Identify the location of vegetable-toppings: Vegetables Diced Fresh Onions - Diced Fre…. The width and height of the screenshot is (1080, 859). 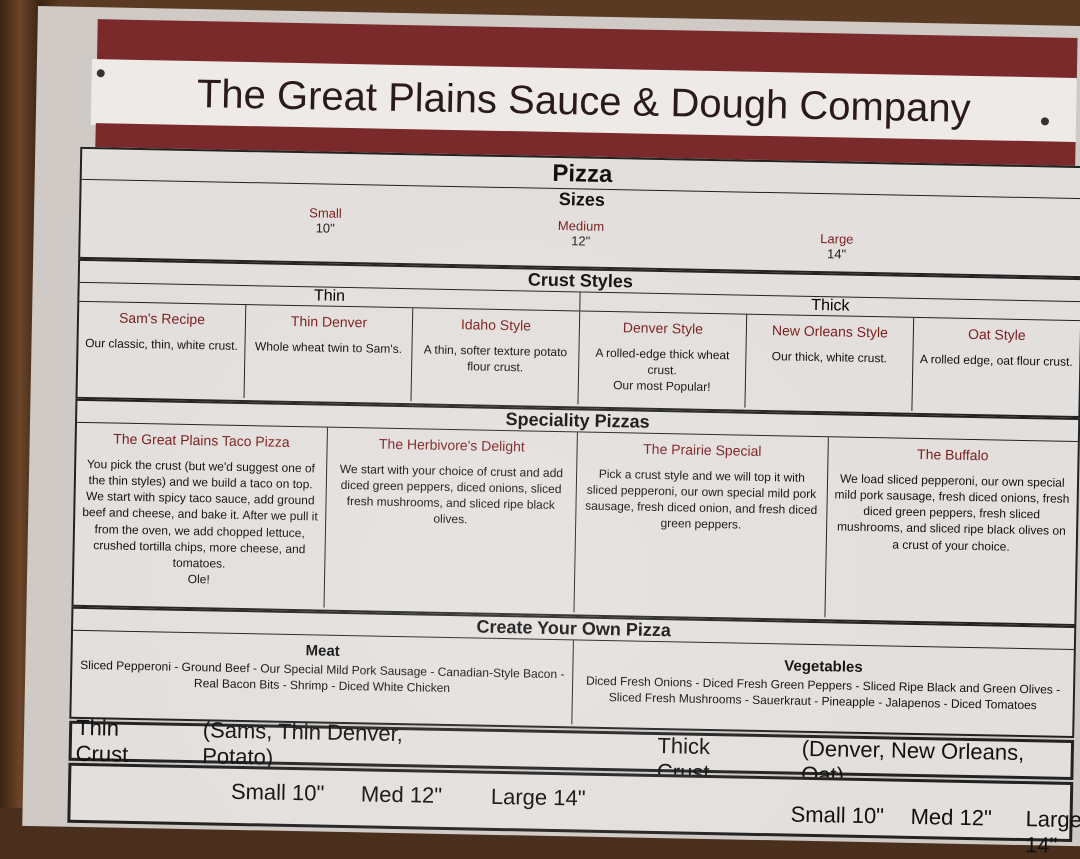
(823, 685).